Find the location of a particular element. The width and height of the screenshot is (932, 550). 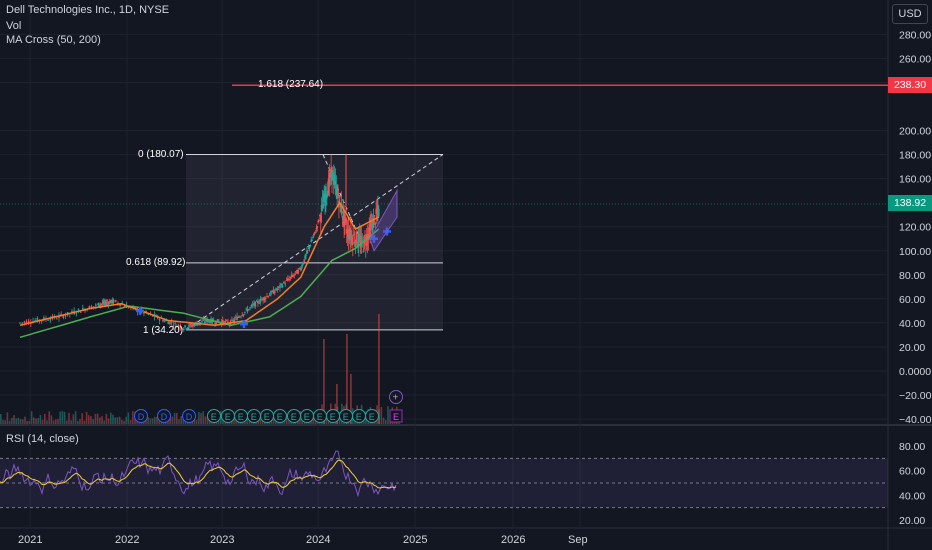

candles is located at coordinates (199, 243).